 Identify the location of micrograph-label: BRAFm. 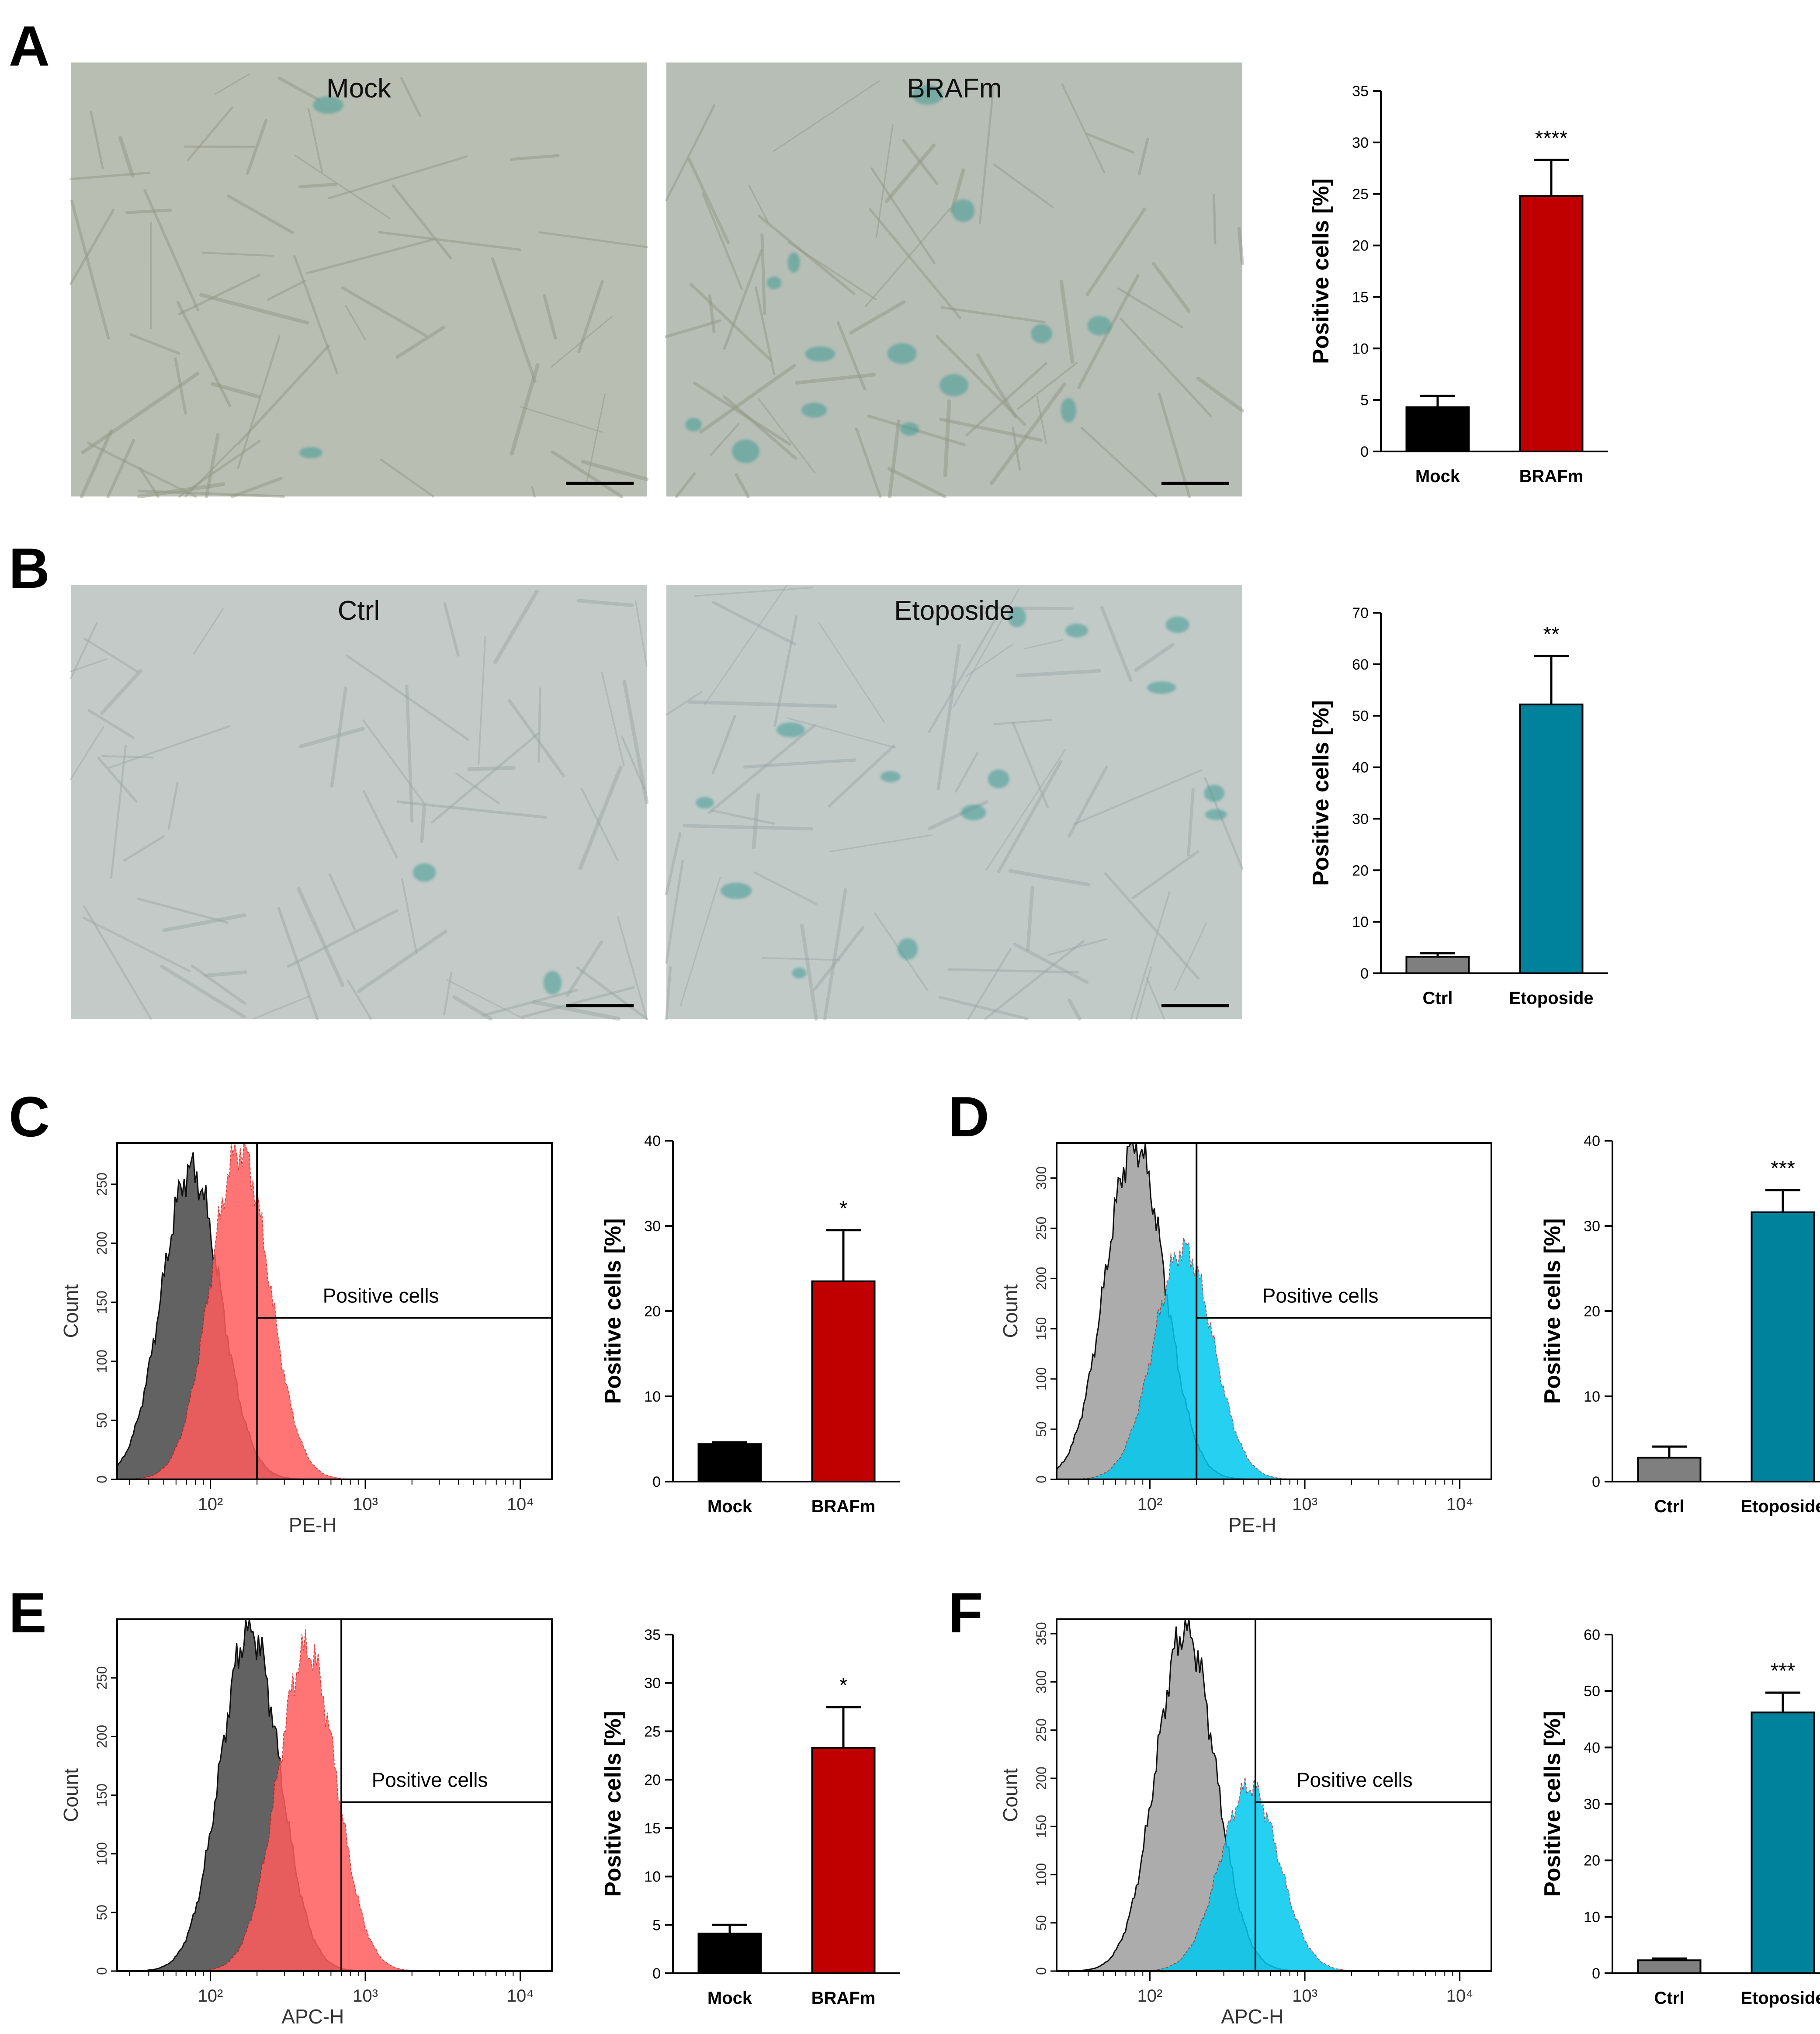
(954, 88).